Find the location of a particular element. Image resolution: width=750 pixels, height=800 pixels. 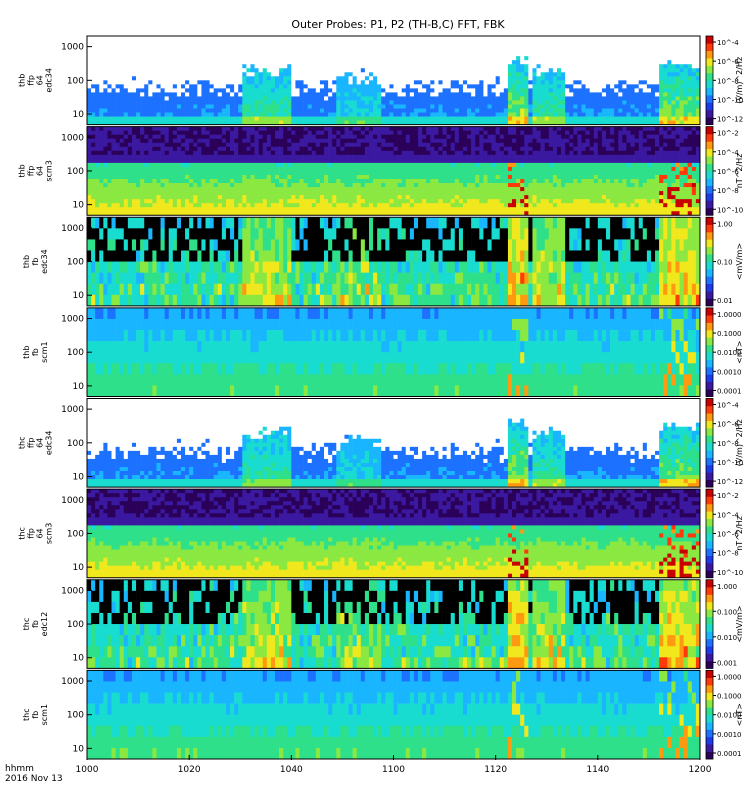

colorbar-tick-label: 1.00 is located at coordinates (725, 224).